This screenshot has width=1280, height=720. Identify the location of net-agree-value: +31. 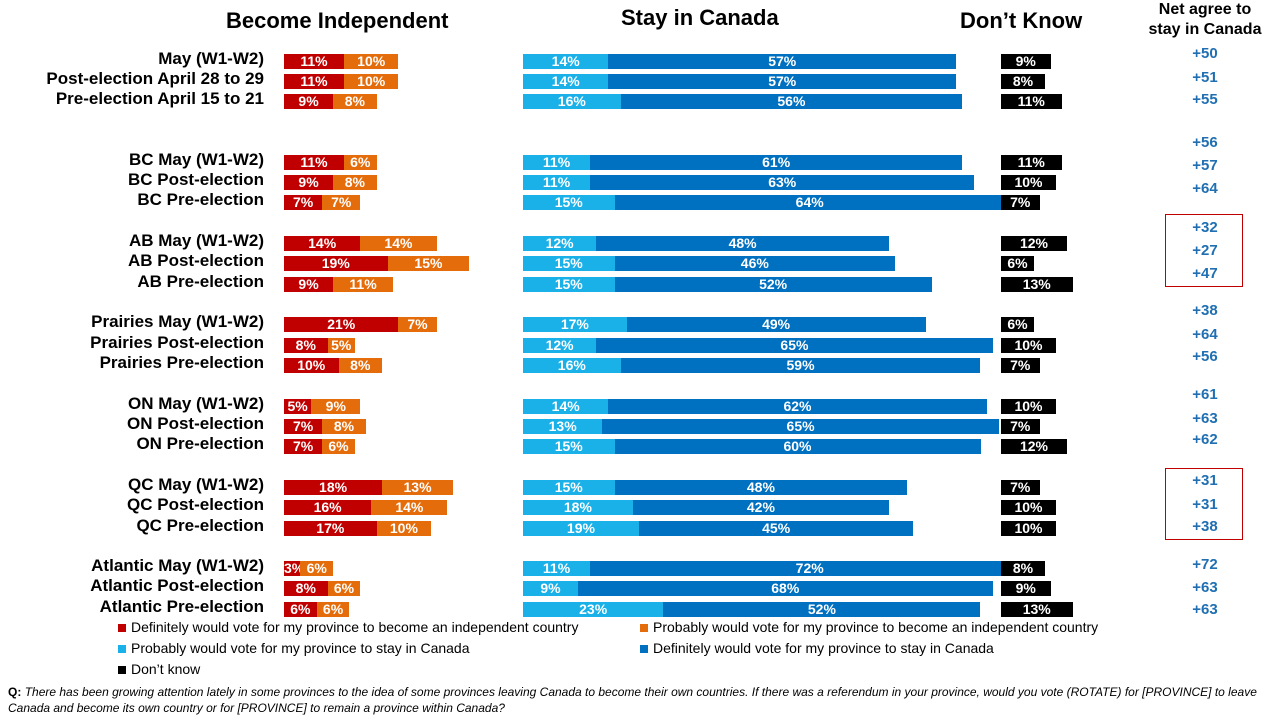
(1205, 504).